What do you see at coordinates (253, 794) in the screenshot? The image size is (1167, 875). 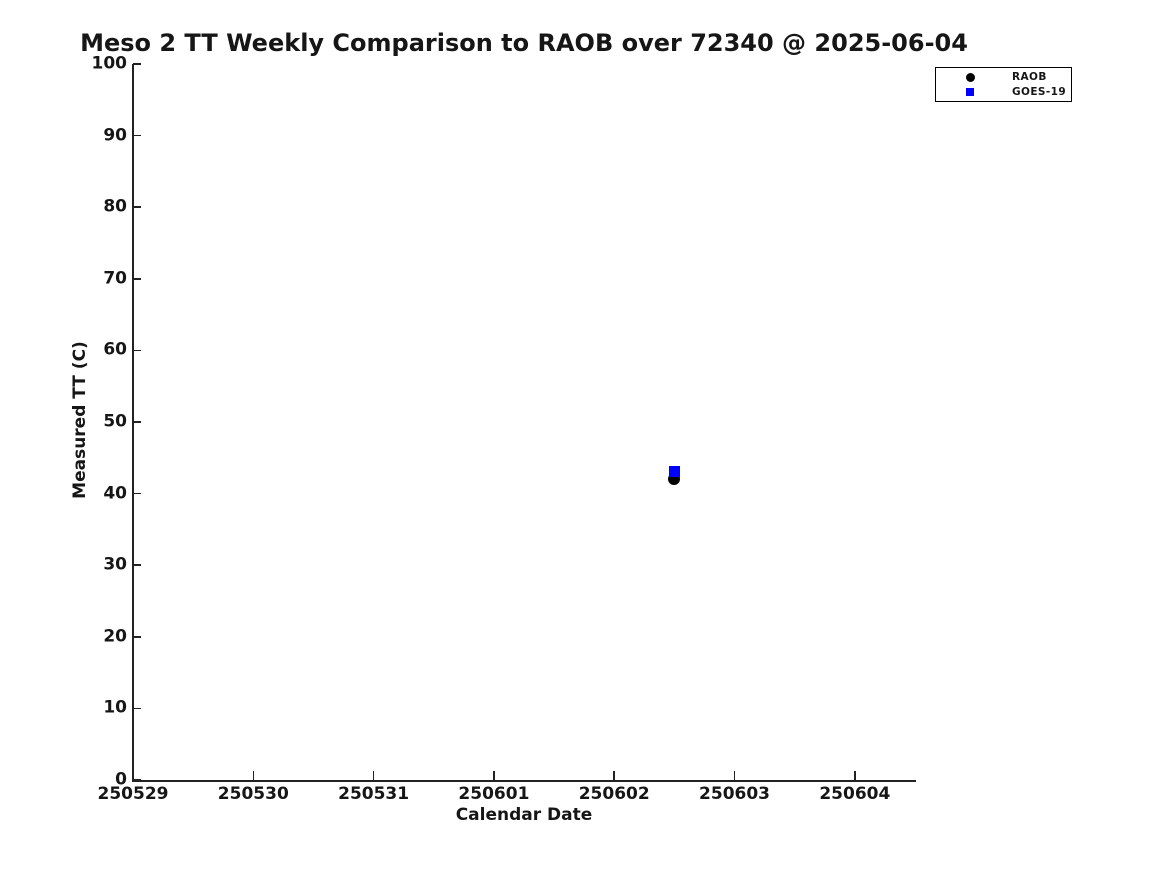 I see `x-tick-label: 250530` at bounding box center [253, 794].